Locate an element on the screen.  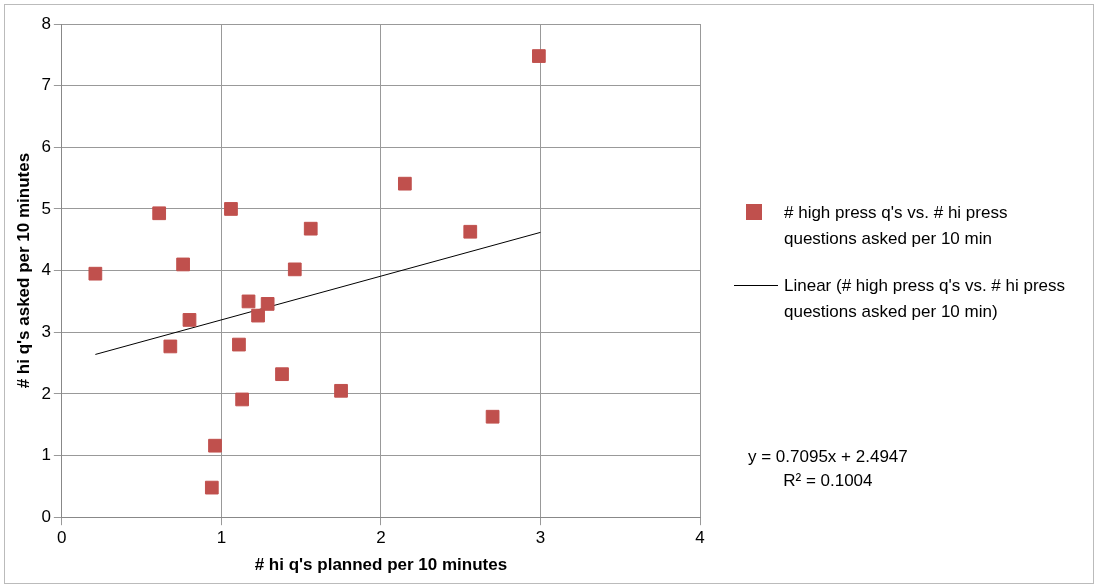
y-tick-label: 8 is located at coordinates (46, 23).